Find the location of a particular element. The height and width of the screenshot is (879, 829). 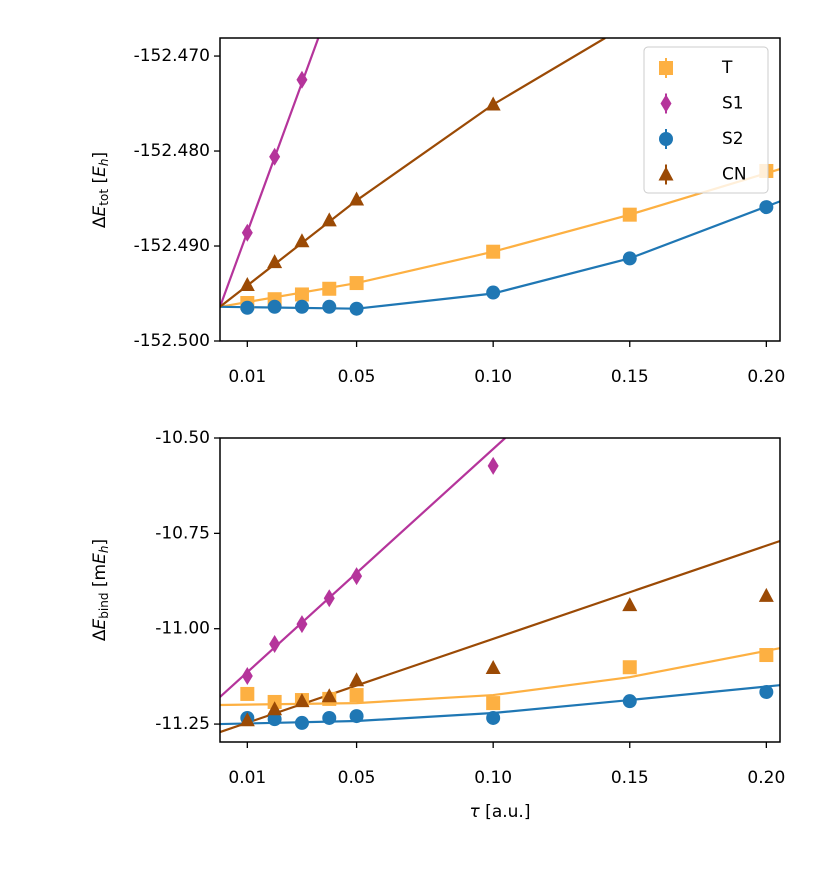

y-tick-label: -10.50 is located at coordinates (182, 438).